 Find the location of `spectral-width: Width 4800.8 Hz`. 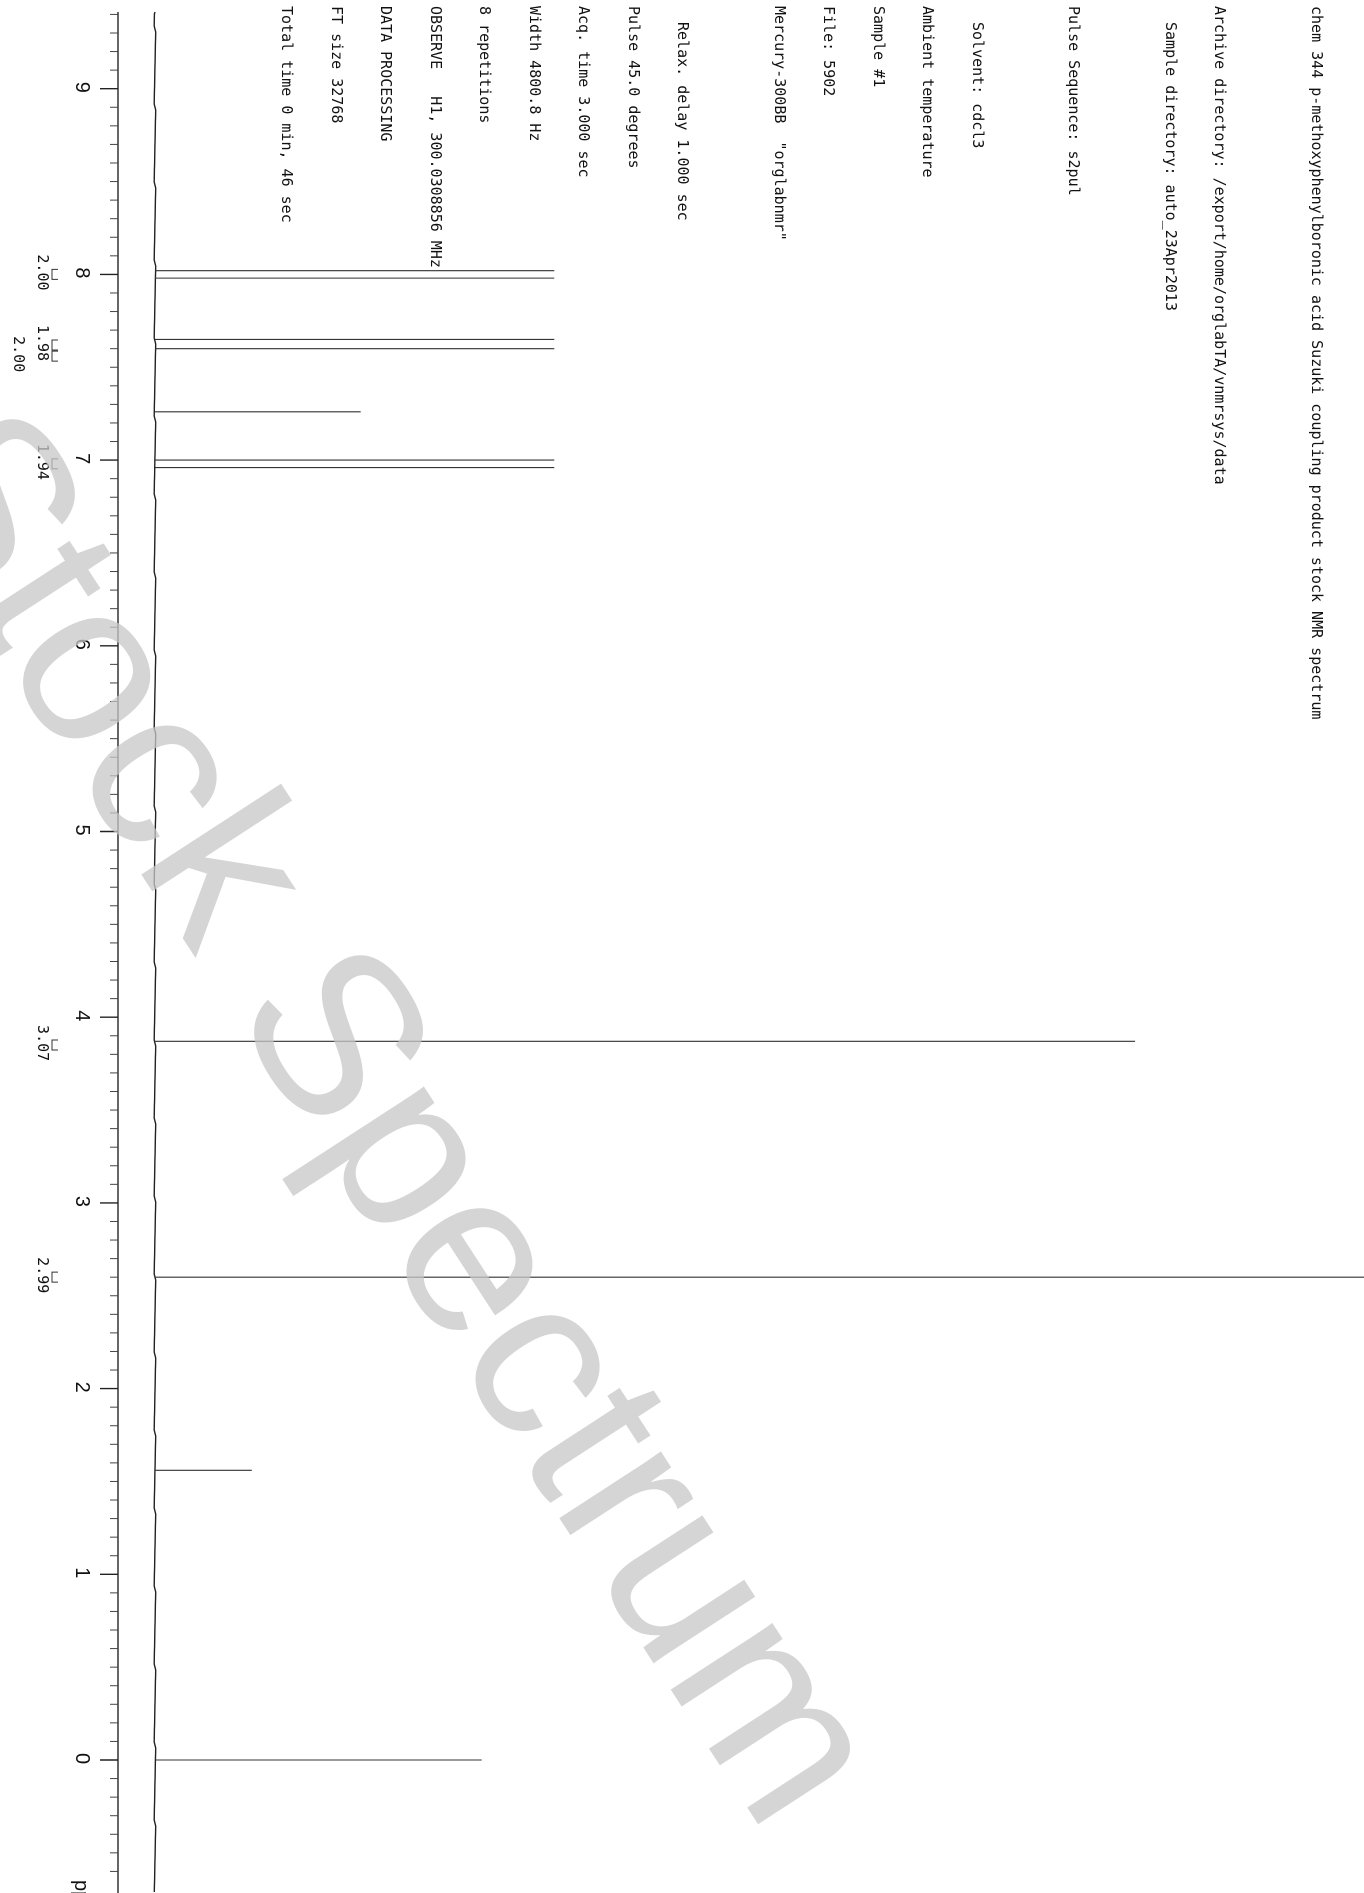

spectral-width: Width 4800.8 Hz is located at coordinates (535, 74).